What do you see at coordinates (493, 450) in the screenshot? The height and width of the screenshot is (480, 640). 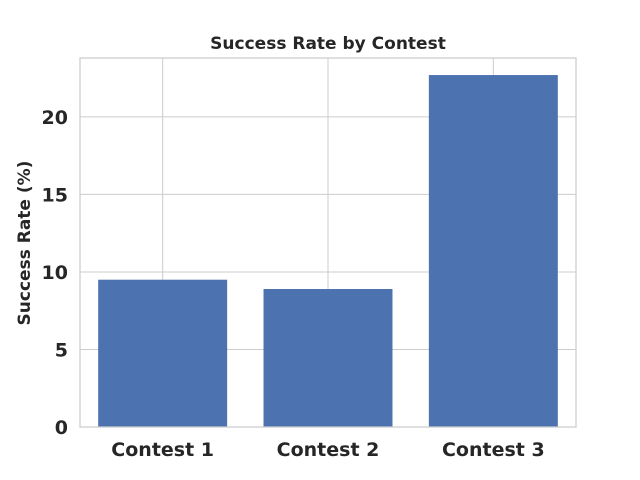 I see `x-tick-label: Contest 3` at bounding box center [493, 450].